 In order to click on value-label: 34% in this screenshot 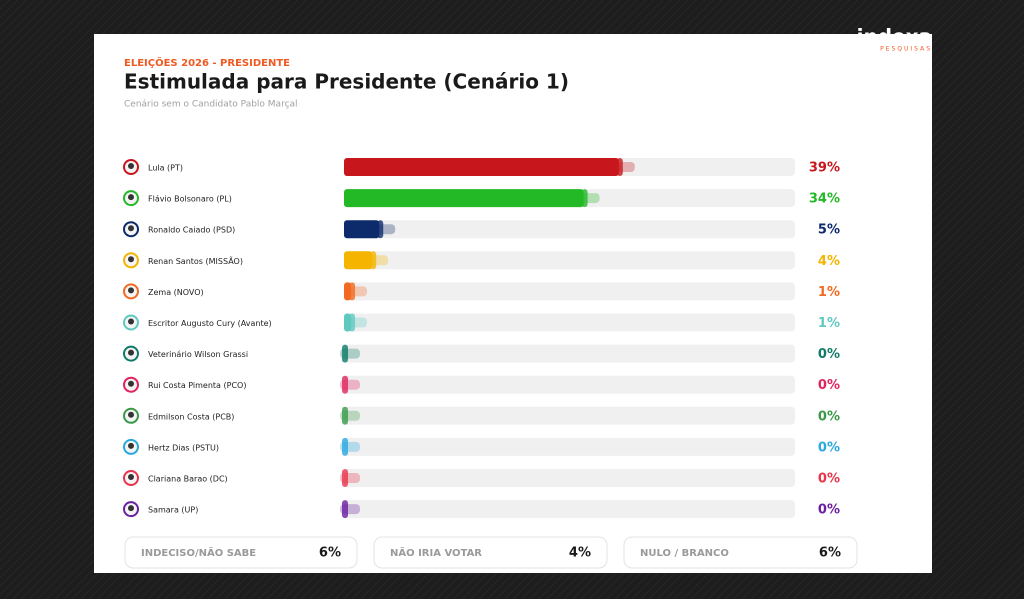, I will do `click(824, 199)`.